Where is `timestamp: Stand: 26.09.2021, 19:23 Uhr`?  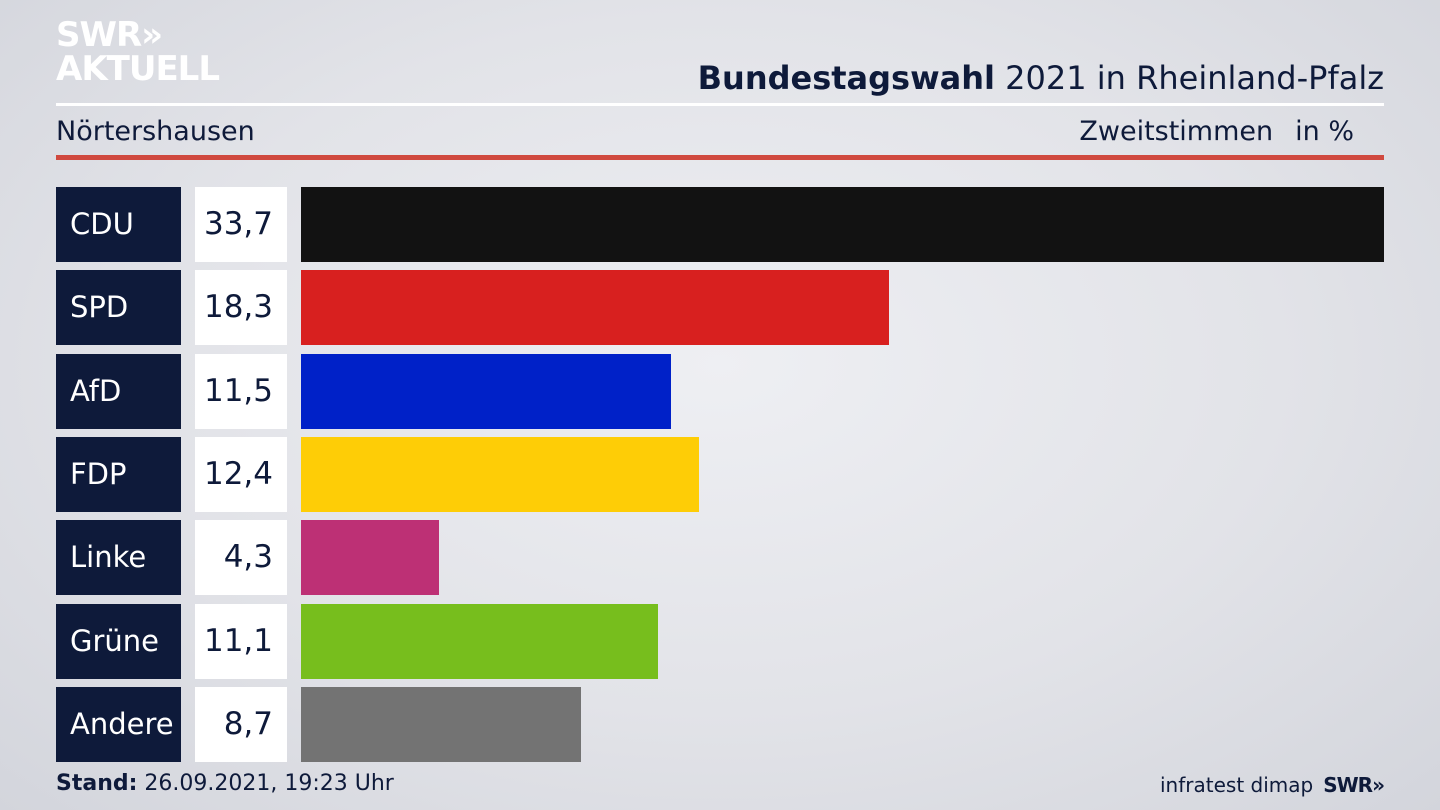
timestamp: Stand: 26.09.2021, 19:23 Uhr is located at coordinates (225, 784).